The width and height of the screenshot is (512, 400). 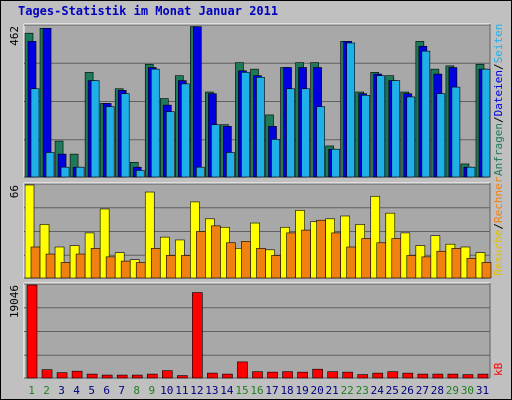 I want to click on x-tick-label-day-25: 25, so click(x=392, y=390).